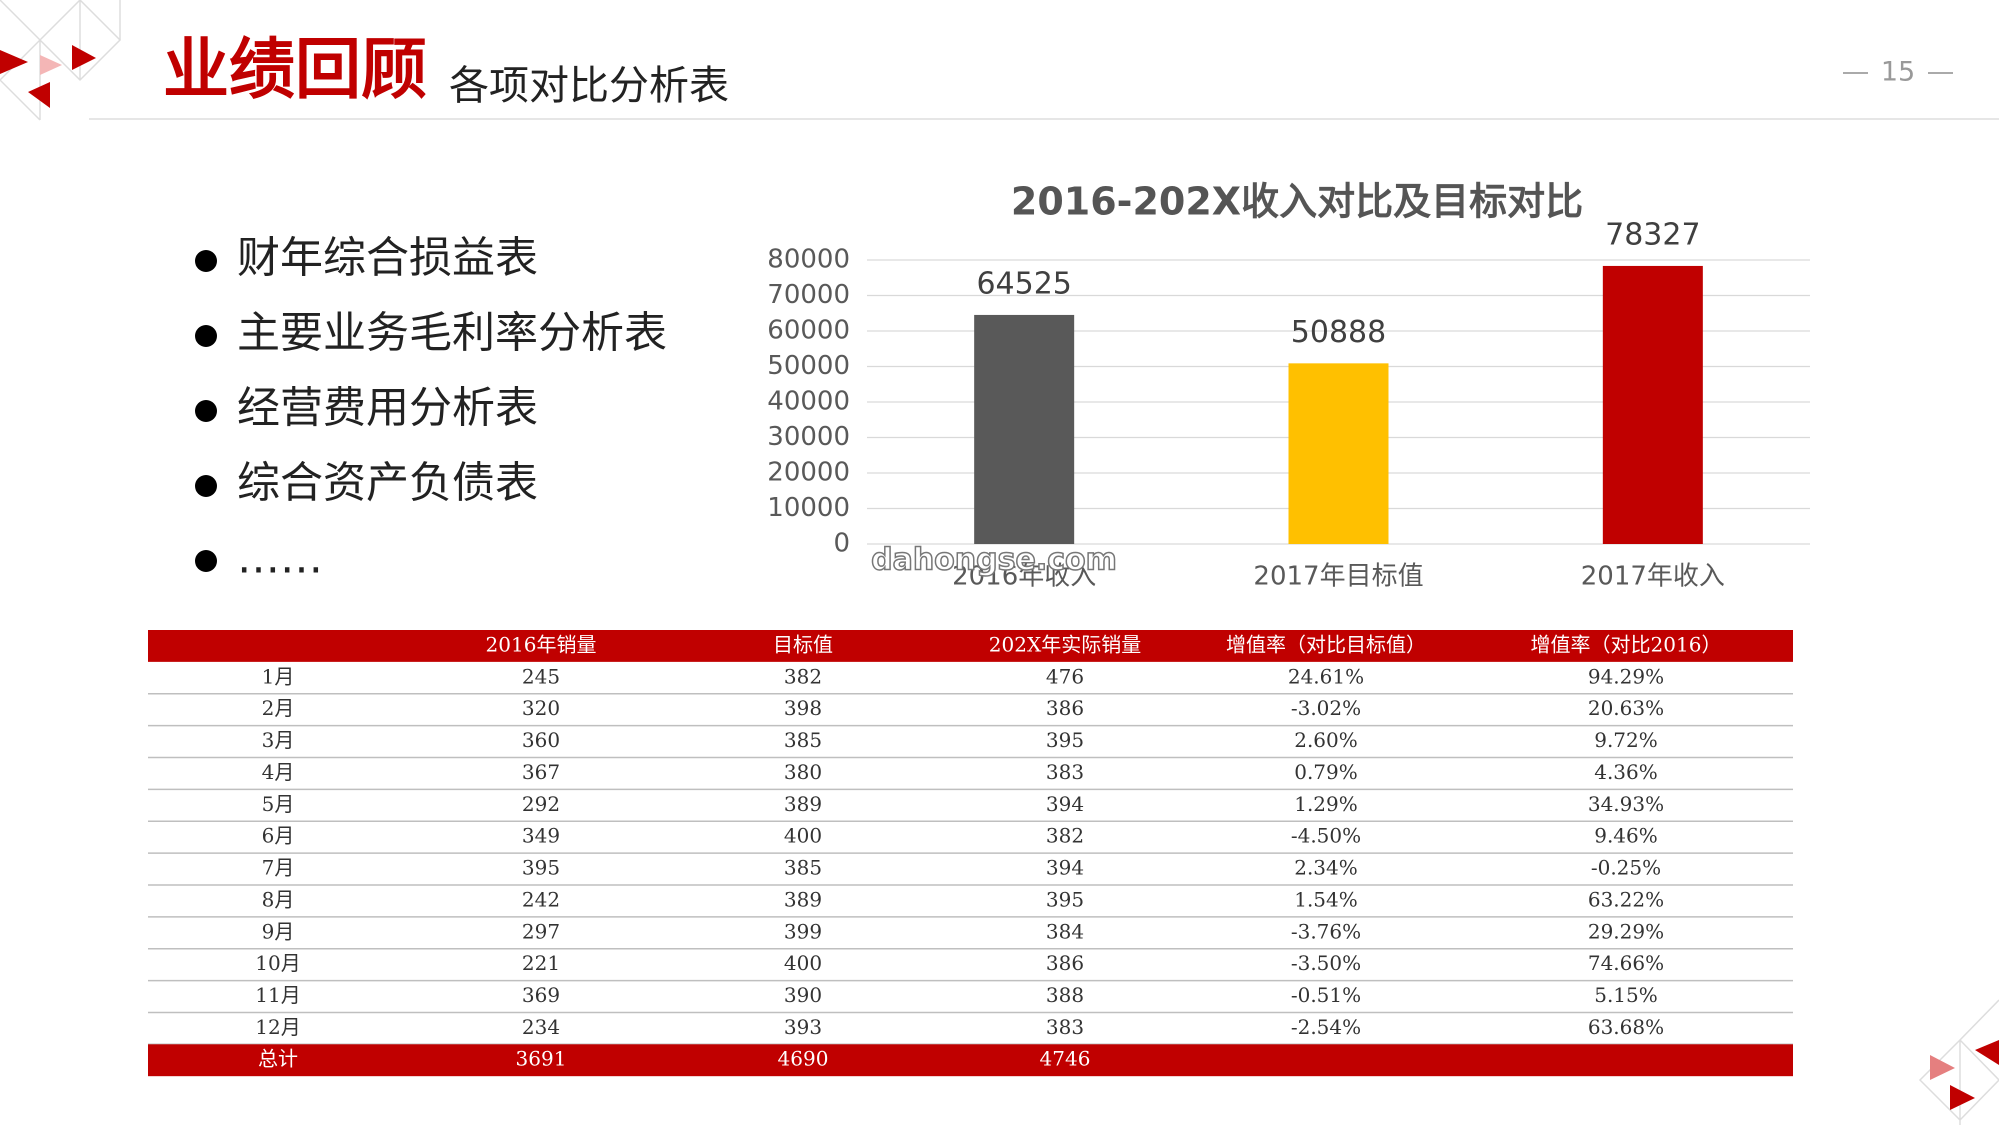  I want to click on table-cell: 7月, so click(278, 868).